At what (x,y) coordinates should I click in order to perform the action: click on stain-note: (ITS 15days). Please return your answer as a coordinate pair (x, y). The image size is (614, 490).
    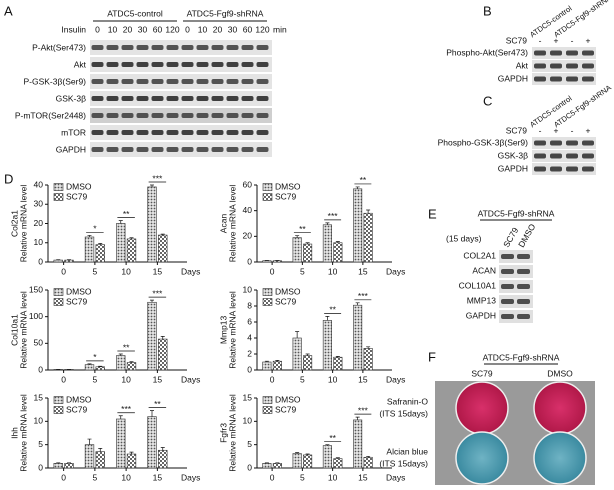
    Looking at the image, I should click on (403, 463).